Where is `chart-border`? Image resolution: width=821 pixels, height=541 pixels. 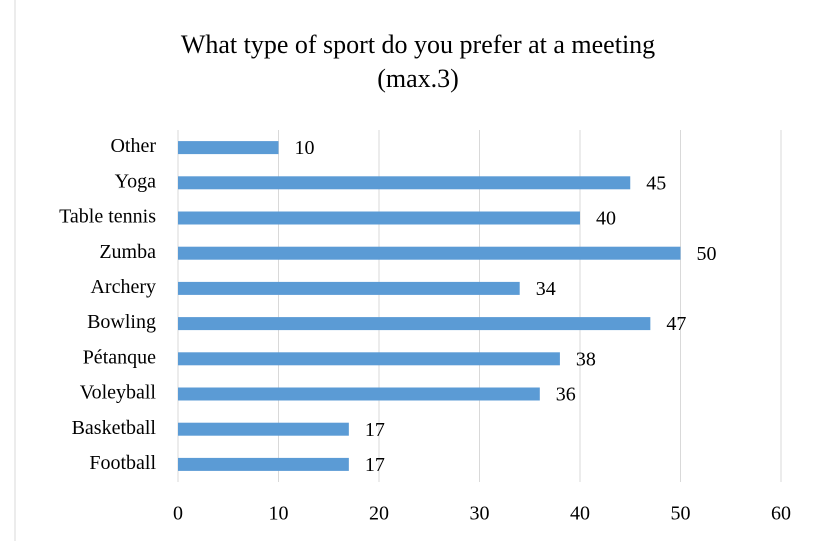
chart-border is located at coordinates (15, 270).